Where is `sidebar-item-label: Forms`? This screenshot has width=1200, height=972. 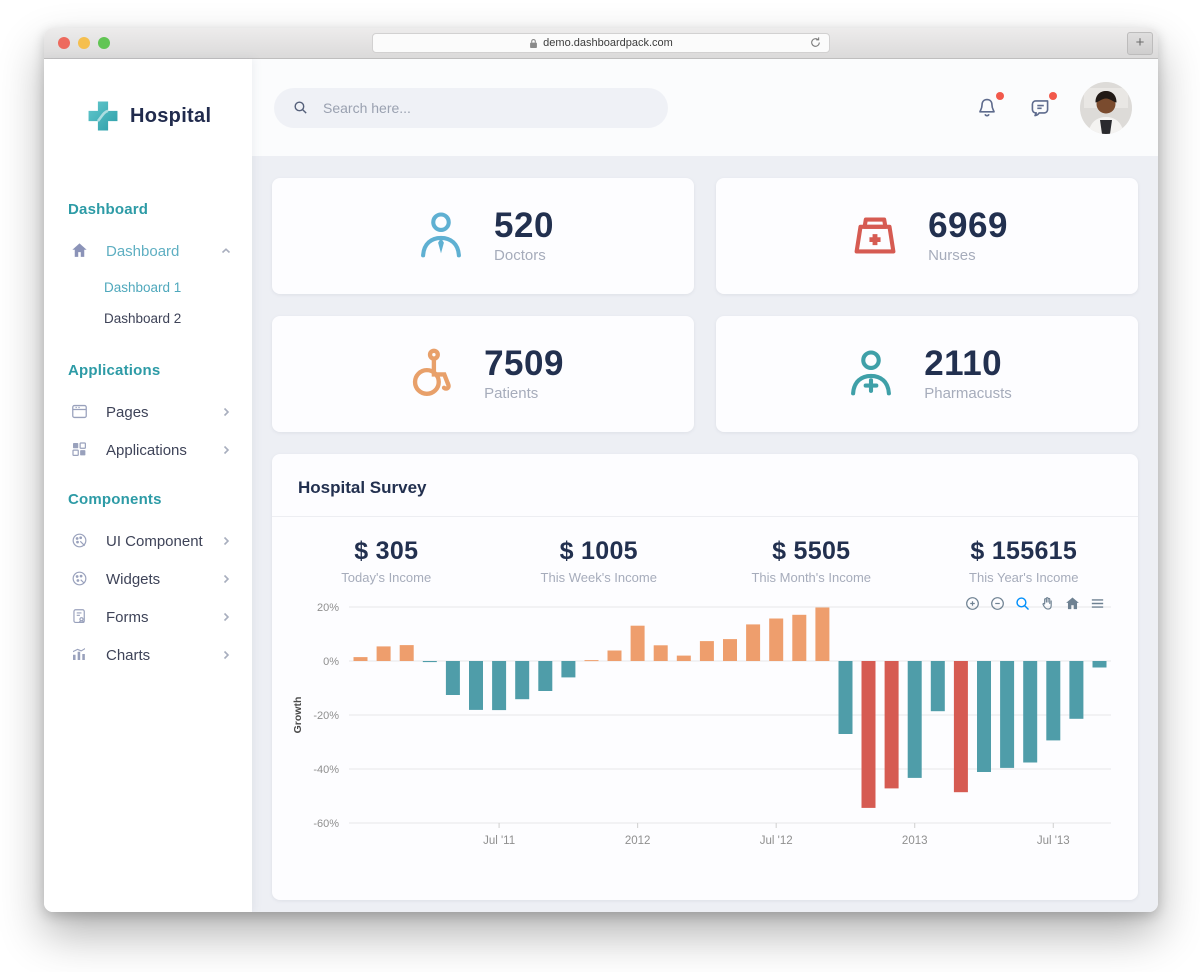 sidebar-item-label: Forms is located at coordinates (127, 617).